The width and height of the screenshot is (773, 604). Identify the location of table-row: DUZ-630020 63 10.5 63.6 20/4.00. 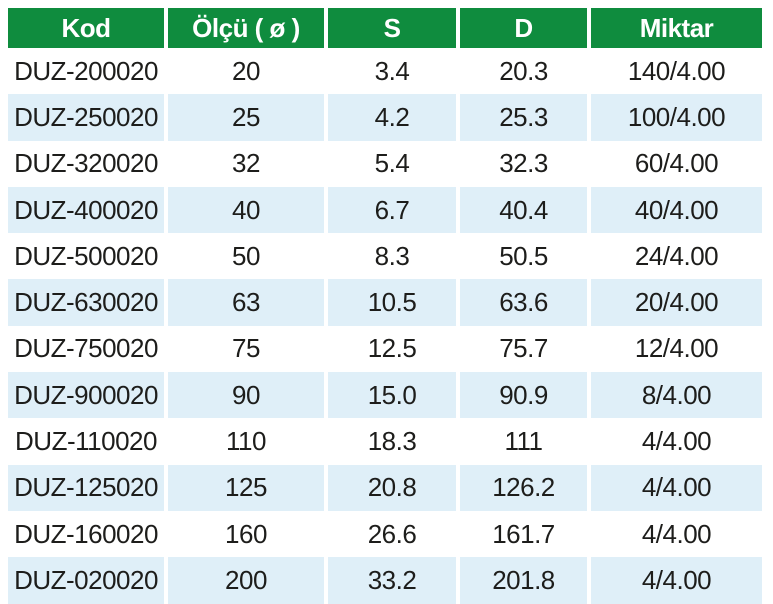
(385, 302).